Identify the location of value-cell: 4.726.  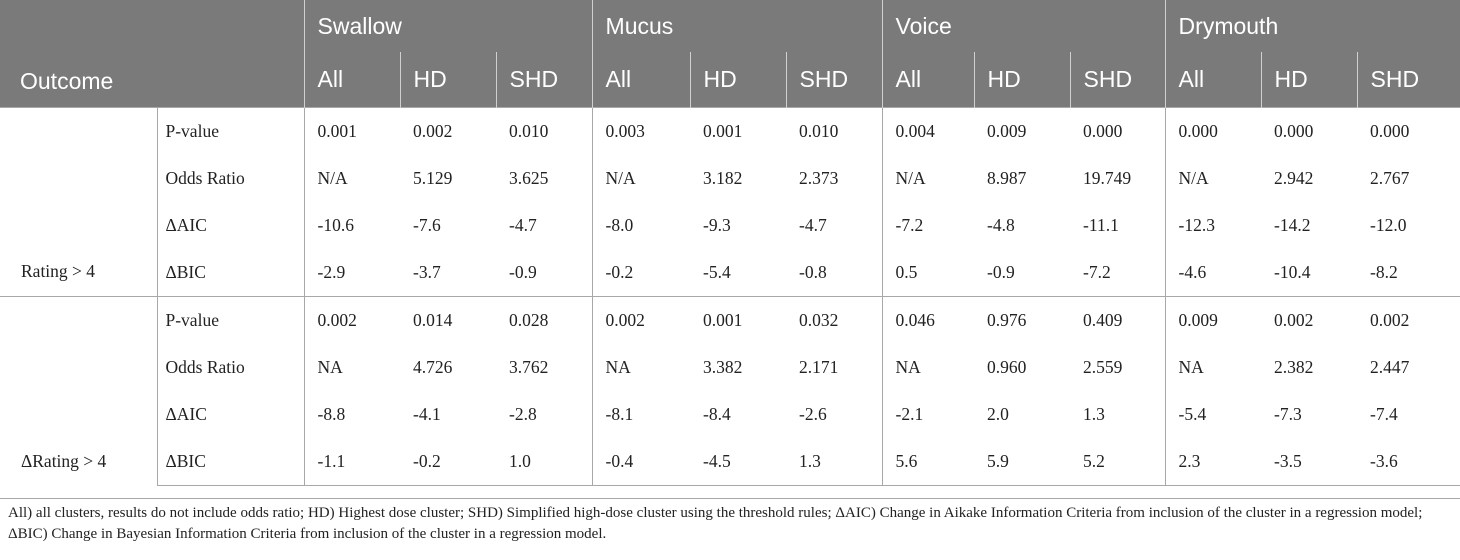
(433, 367).